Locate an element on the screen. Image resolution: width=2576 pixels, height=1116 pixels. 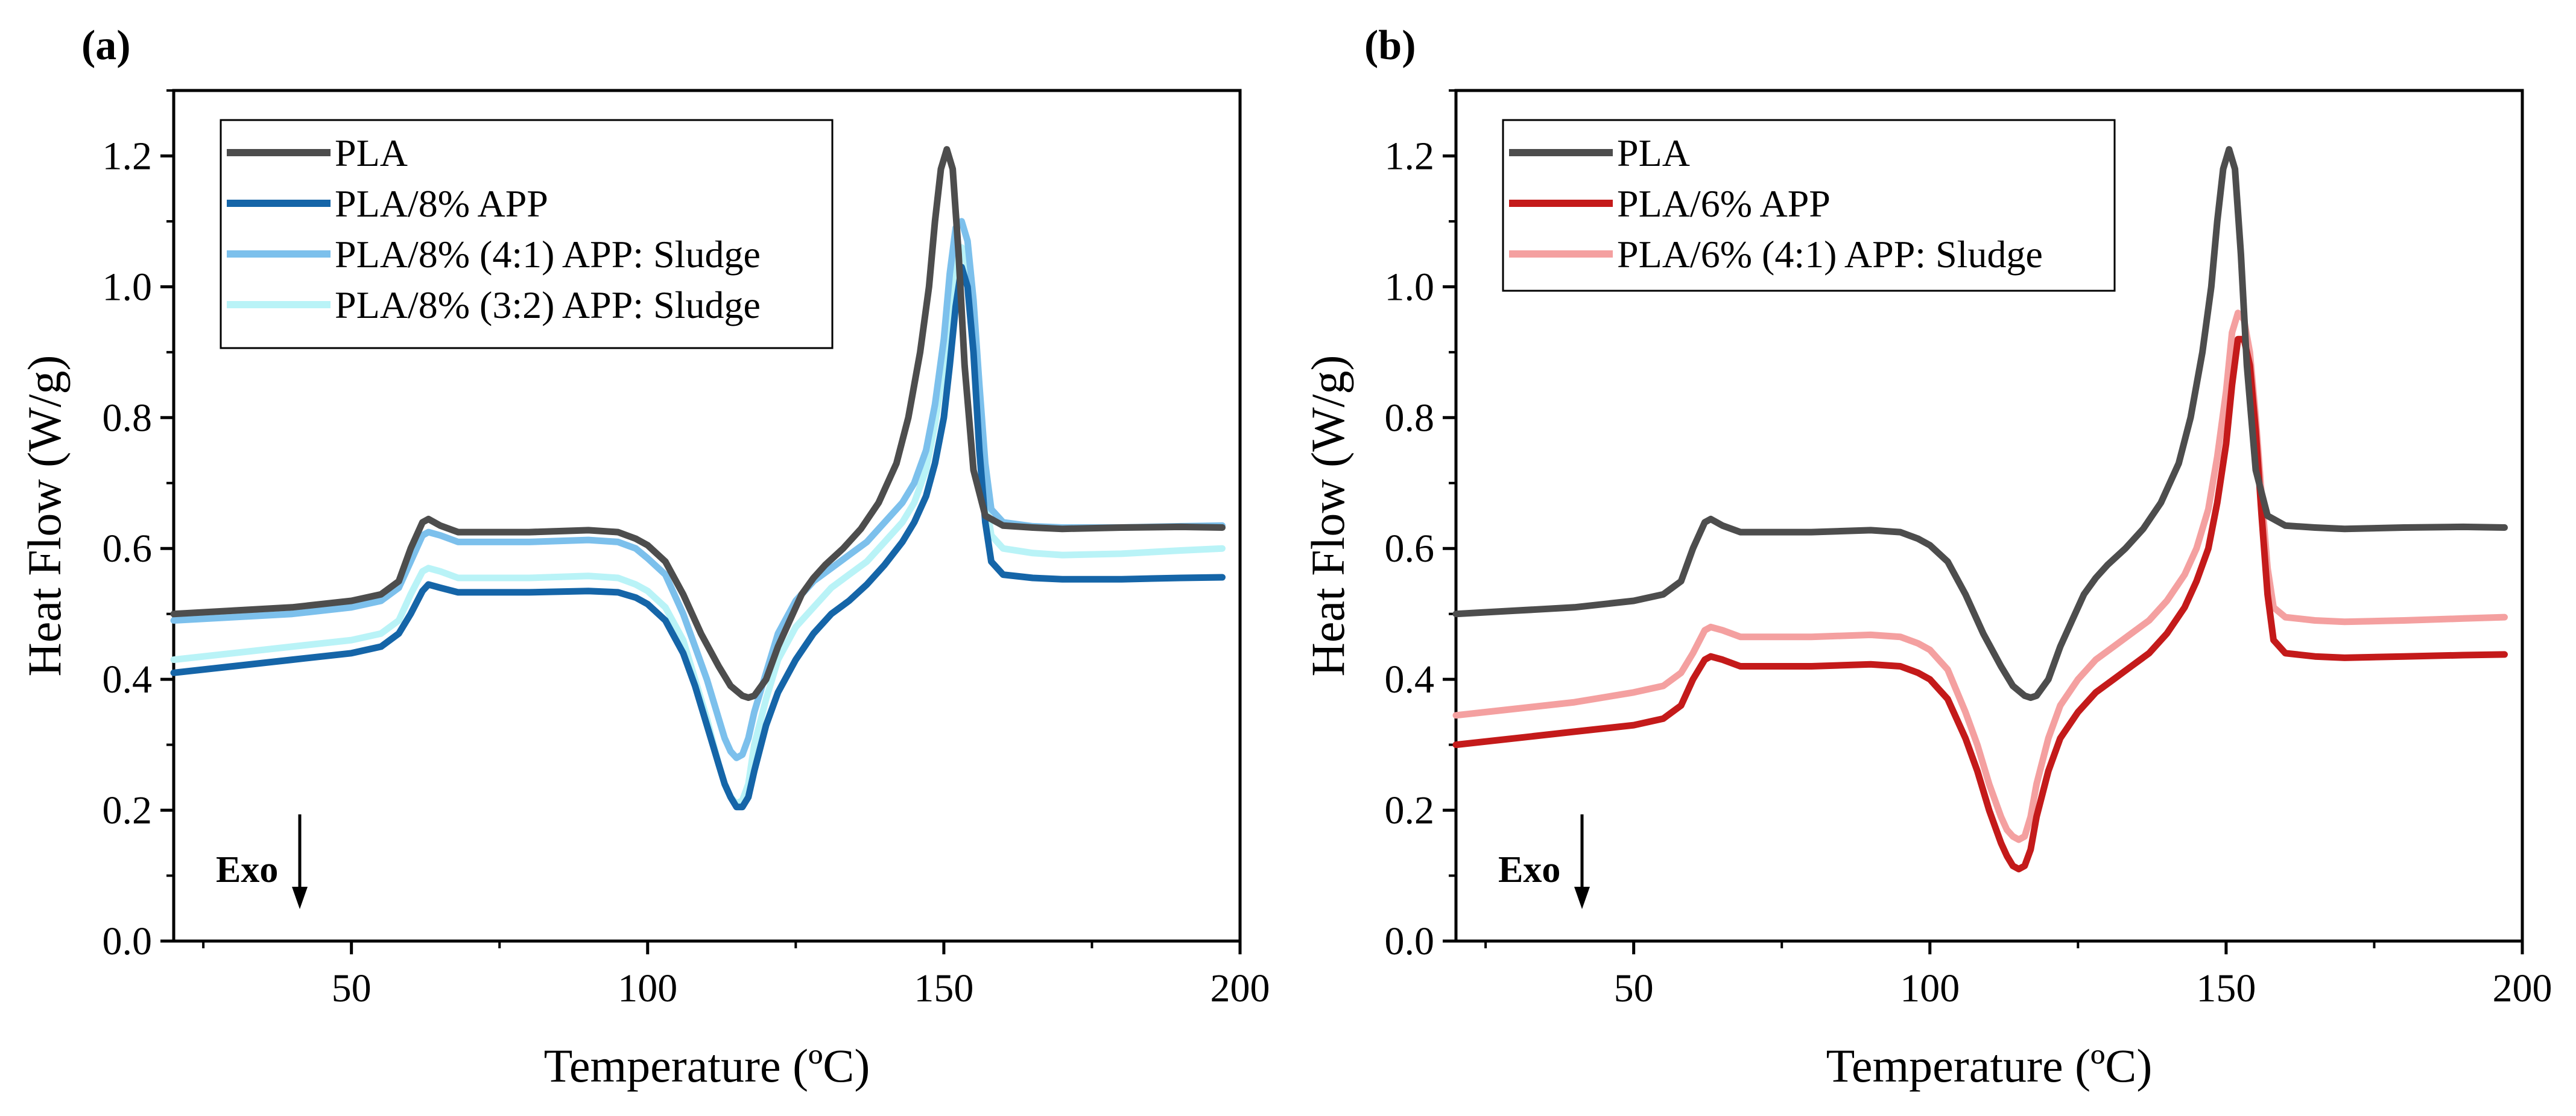
legend-box is located at coordinates (527, 234).